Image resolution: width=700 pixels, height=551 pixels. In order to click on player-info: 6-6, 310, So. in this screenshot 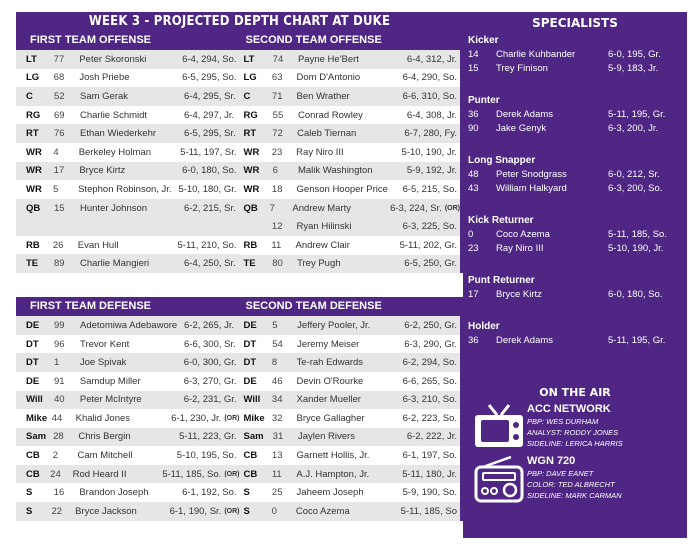, I will do `click(429, 96)`.